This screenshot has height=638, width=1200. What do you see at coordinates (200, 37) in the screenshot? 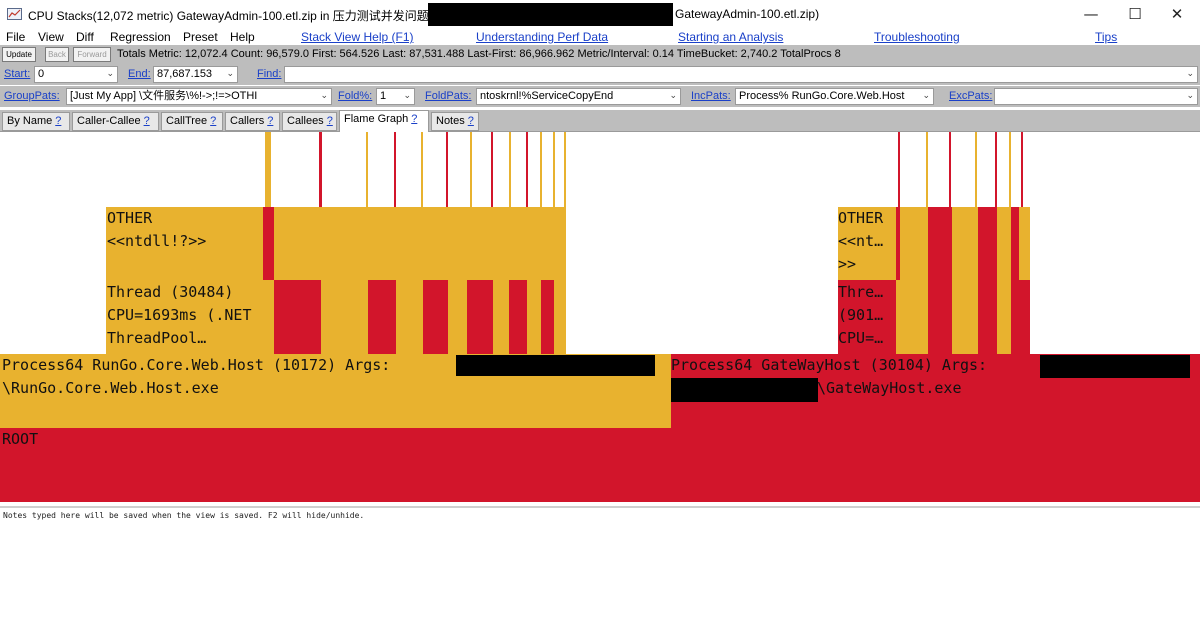
I see `menu-preset: Preset` at bounding box center [200, 37].